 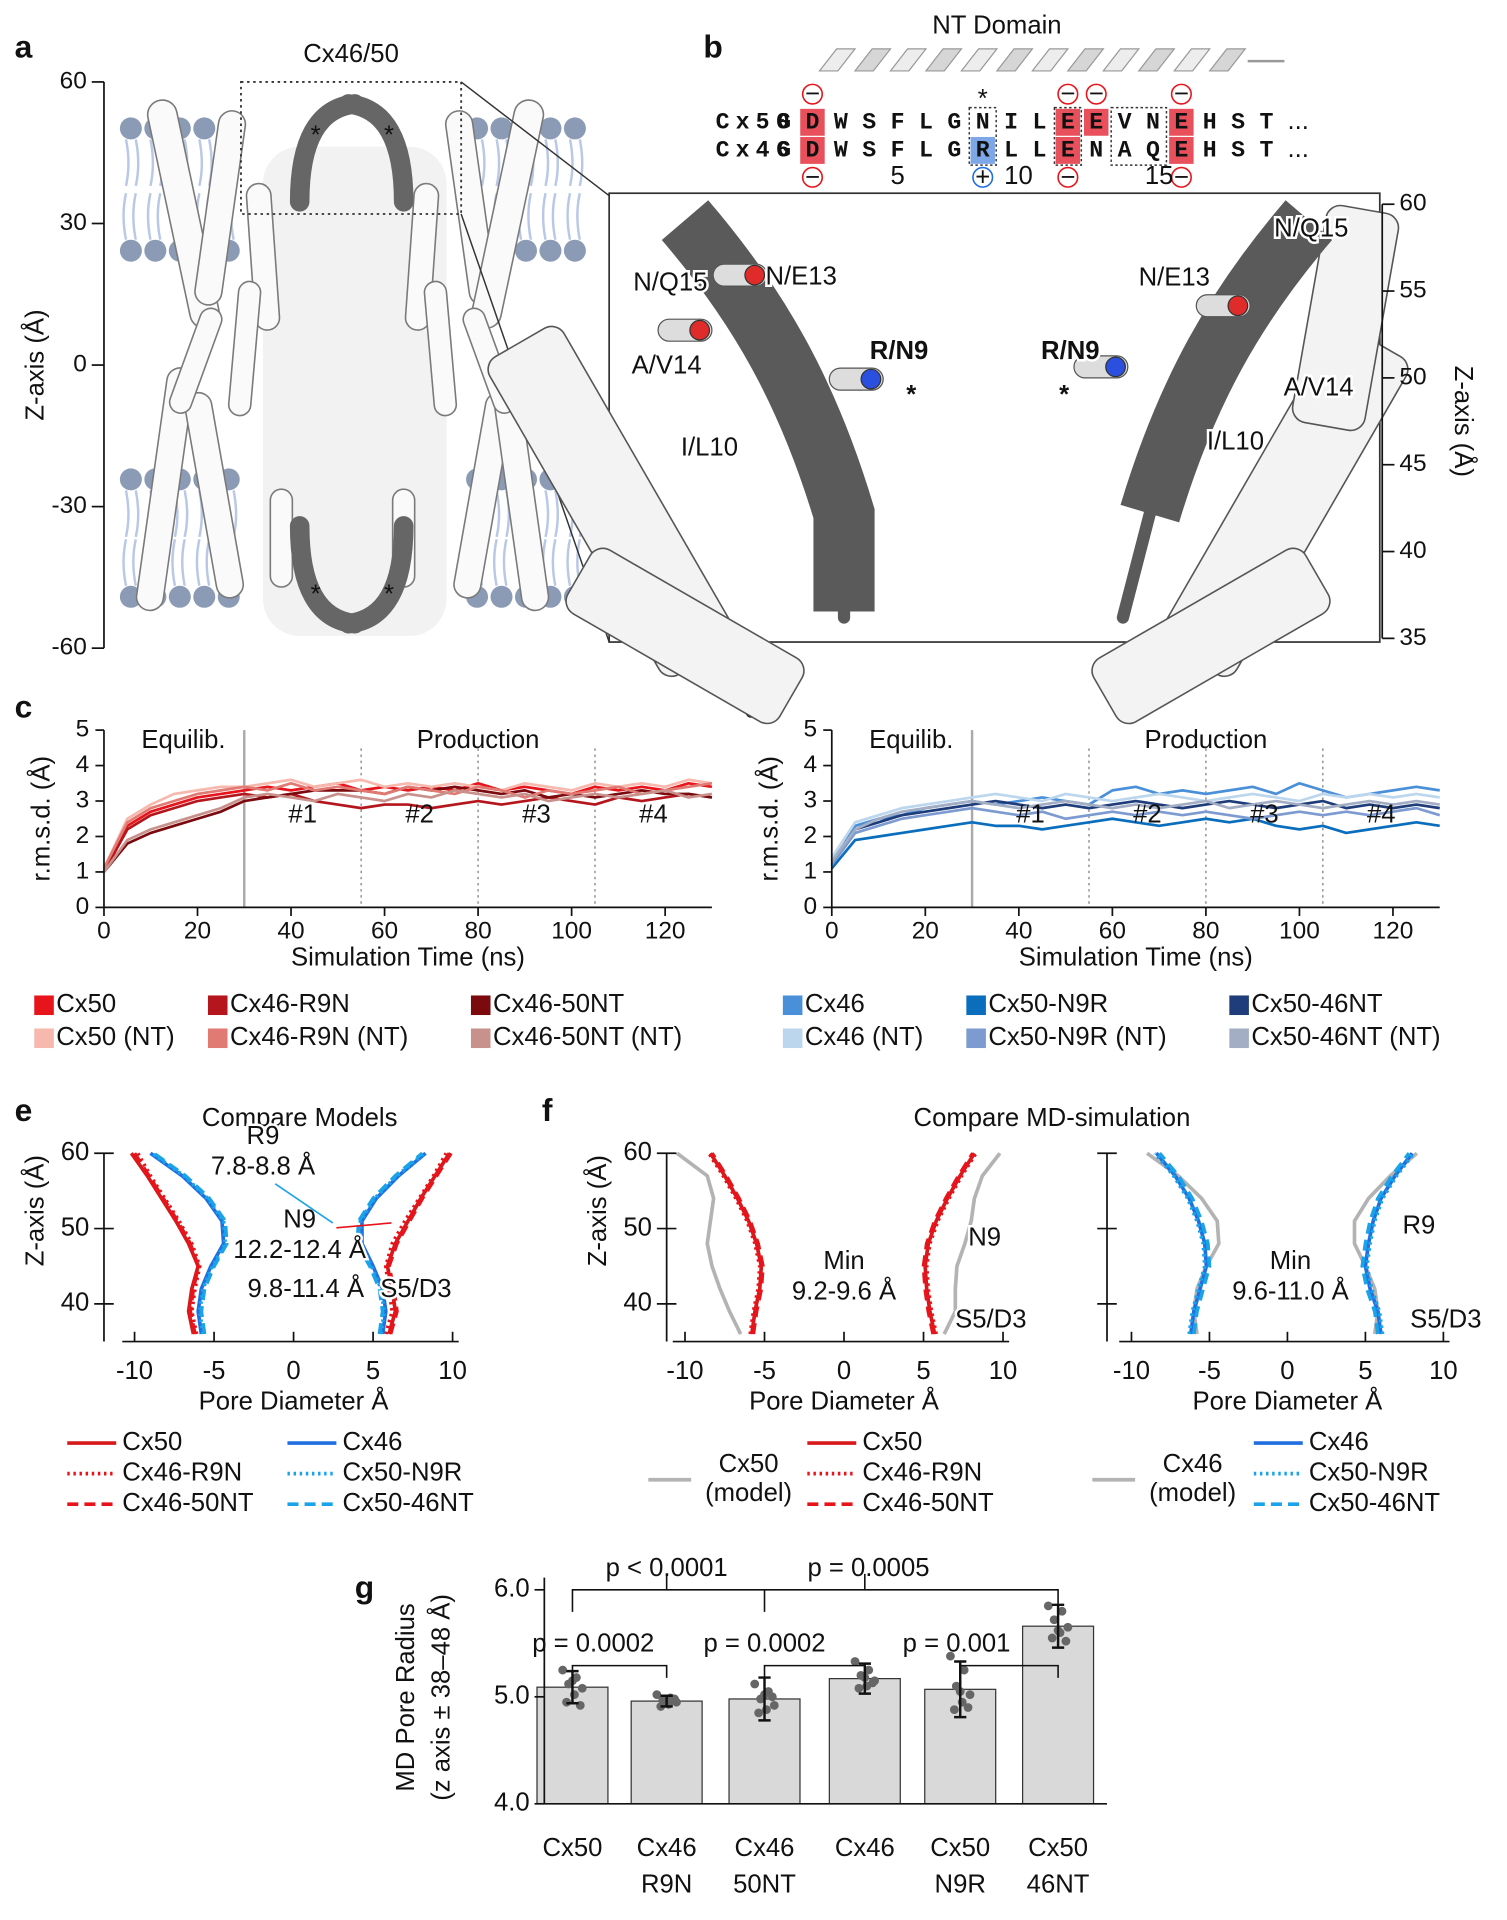 What do you see at coordinates (868, 1568) in the screenshot?
I see `p-value: p = 0.0005` at bounding box center [868, 1568].